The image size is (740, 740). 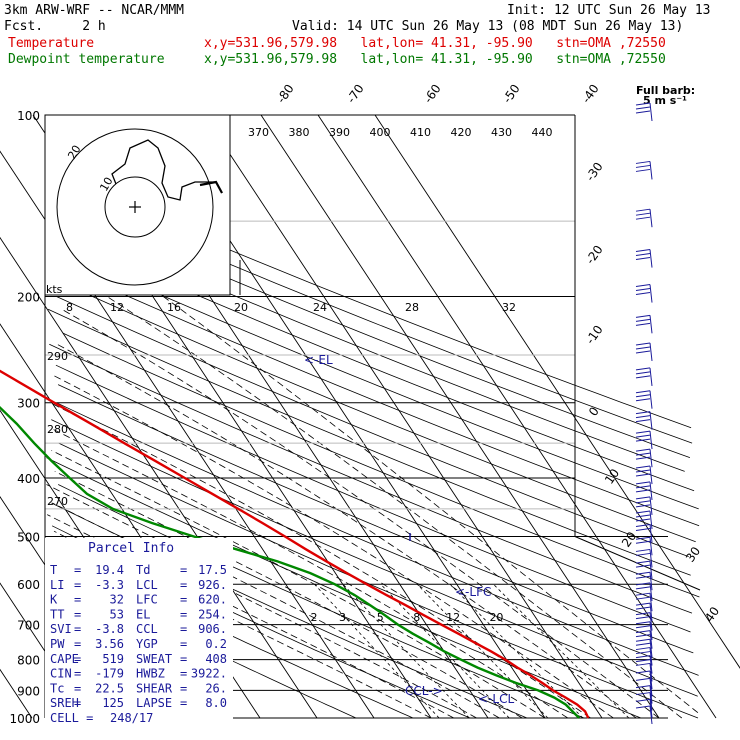 What do you see at coordinates (380, 132) in the screenshot?
I see `theta-e-label: 400` at bounding box center [380, 132].